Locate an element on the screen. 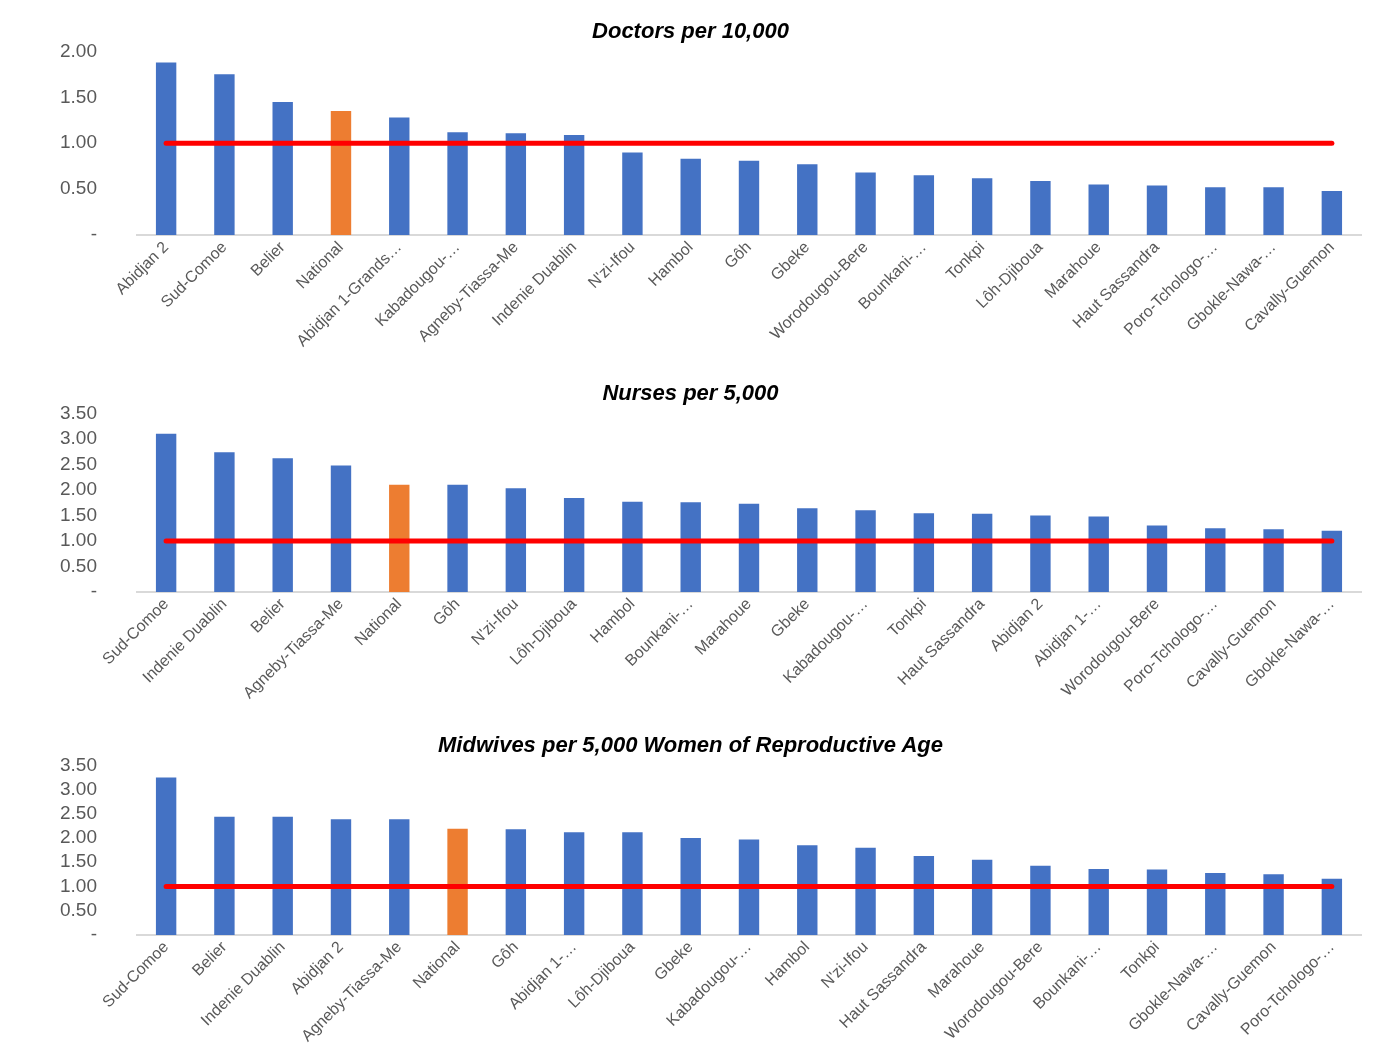 The width and height of the screenshot is (1376, 1057). chart-title: Doctors per 10,000 is located at coordinates (691, 31).